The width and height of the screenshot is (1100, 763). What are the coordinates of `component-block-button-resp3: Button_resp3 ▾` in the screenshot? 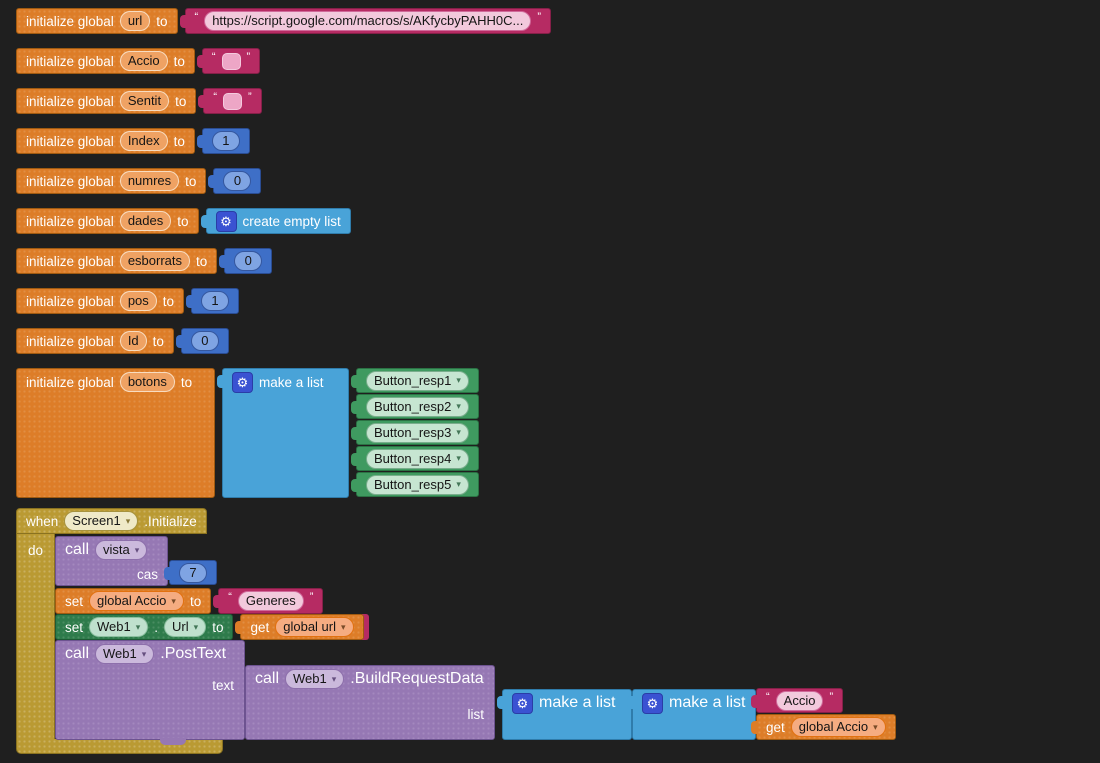 It's located at (415, 432).